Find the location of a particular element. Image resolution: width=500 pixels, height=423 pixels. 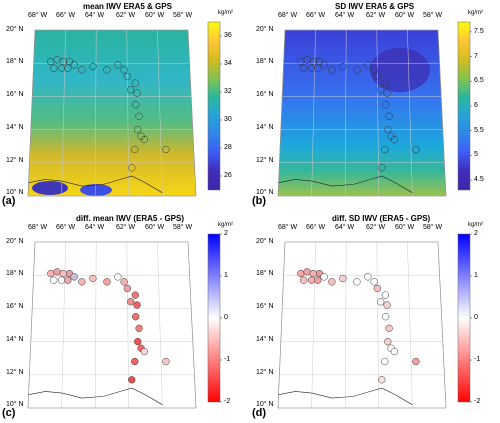

colorbar-tick-label: 5.5 is located at coordinates (479, 130).